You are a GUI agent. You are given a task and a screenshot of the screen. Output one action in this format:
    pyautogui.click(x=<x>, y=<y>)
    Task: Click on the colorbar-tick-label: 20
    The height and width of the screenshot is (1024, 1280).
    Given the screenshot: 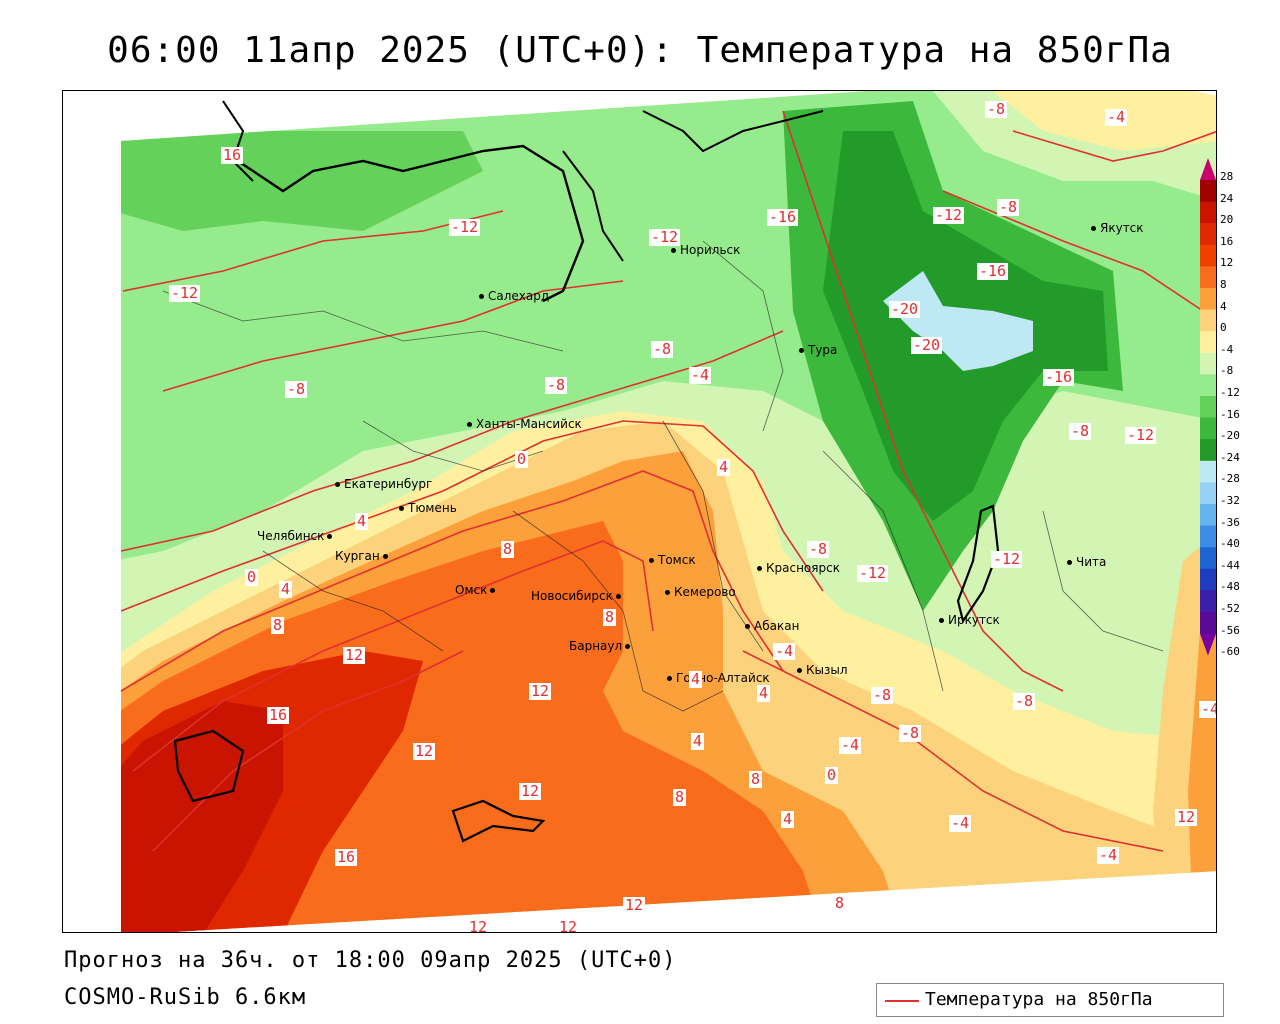 What is the action you would take?
    pyautogui.click(x=1227, y=220)
    